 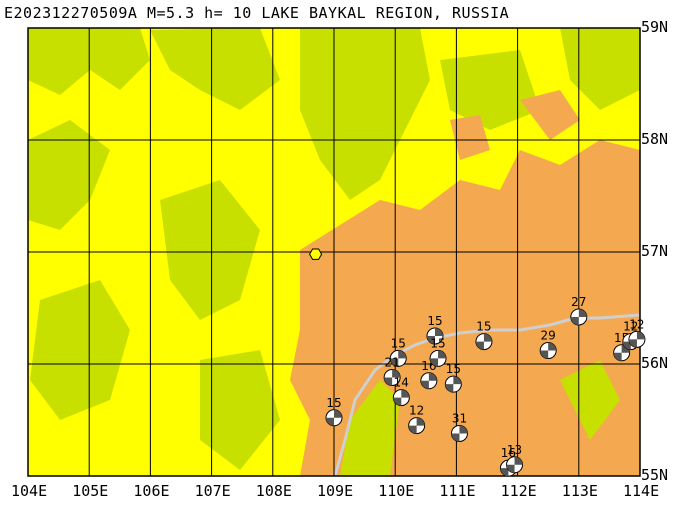 I want to click on longitude-label: 114E, so click(x=641, y=491).